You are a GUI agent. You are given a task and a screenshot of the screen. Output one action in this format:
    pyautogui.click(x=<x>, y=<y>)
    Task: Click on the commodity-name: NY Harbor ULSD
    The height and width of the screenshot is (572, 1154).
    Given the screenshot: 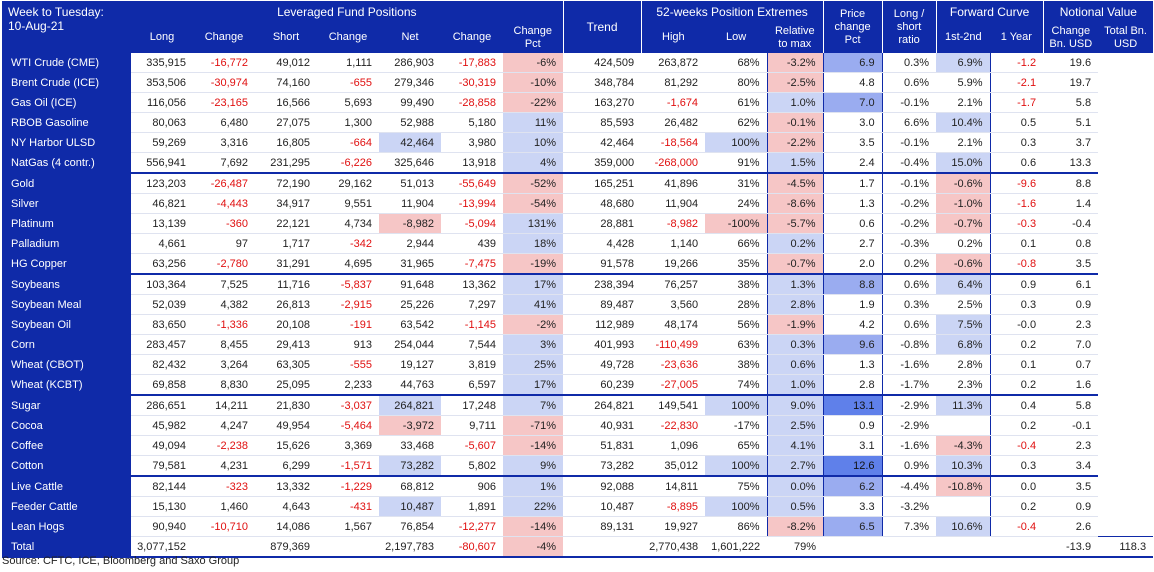 What is the action you would take?
    pyautogui.click(x=66, y=142)
    